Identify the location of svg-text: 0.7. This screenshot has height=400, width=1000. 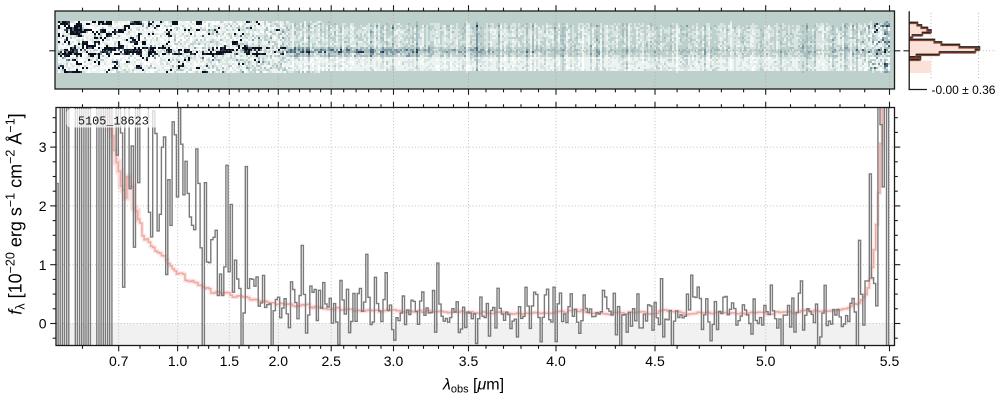
(119, 361).